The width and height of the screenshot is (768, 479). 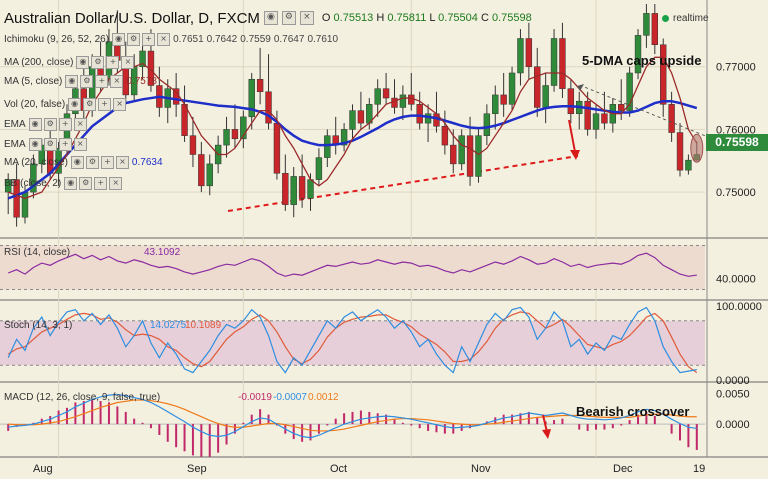 I want to click on macd-signal-line, so click(x=352, y=415).